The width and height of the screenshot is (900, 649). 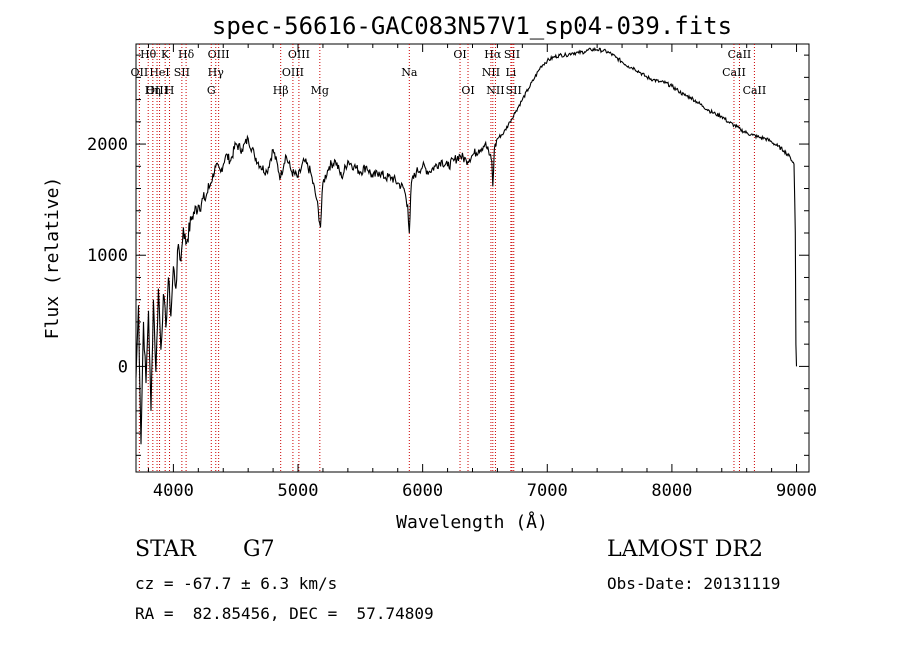 I want to click on line-mark-label-18: OIII, so click(x=157, y=90).